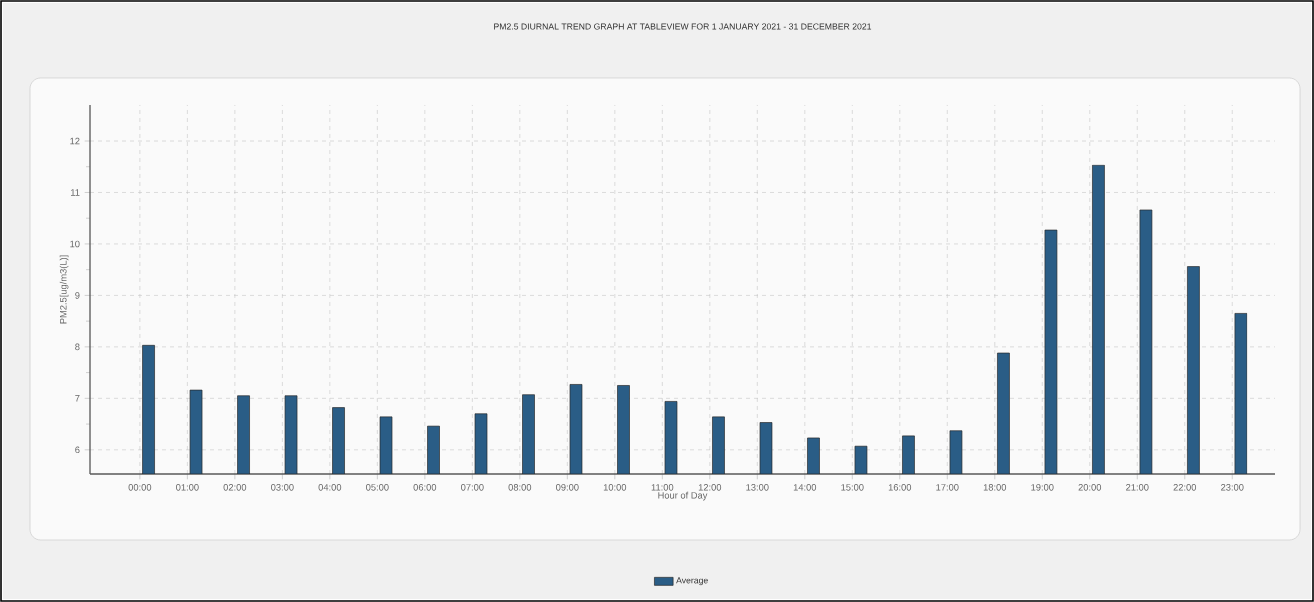 Image resolution: width=1314 pixels, height=602 pixels. What do you see at coordinates (710, 487) in the screenshot?
I see `x-tick-label: 12:00` at bounding box center [710, 487].